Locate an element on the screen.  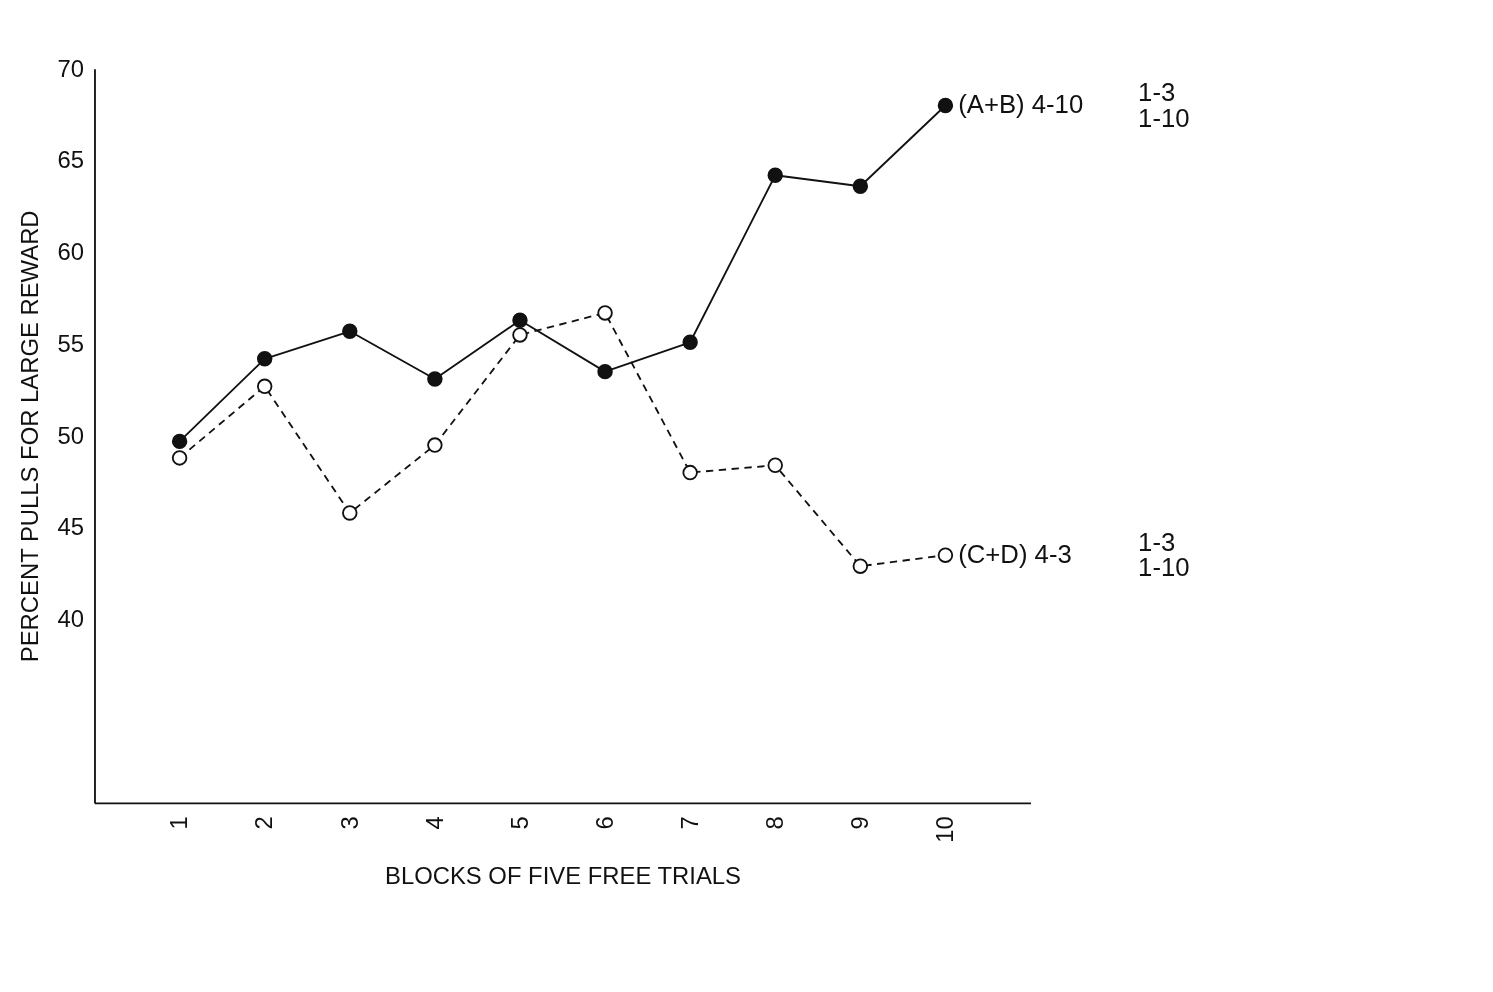
x-tick-label: 6 is located at coordinates (604, 823).